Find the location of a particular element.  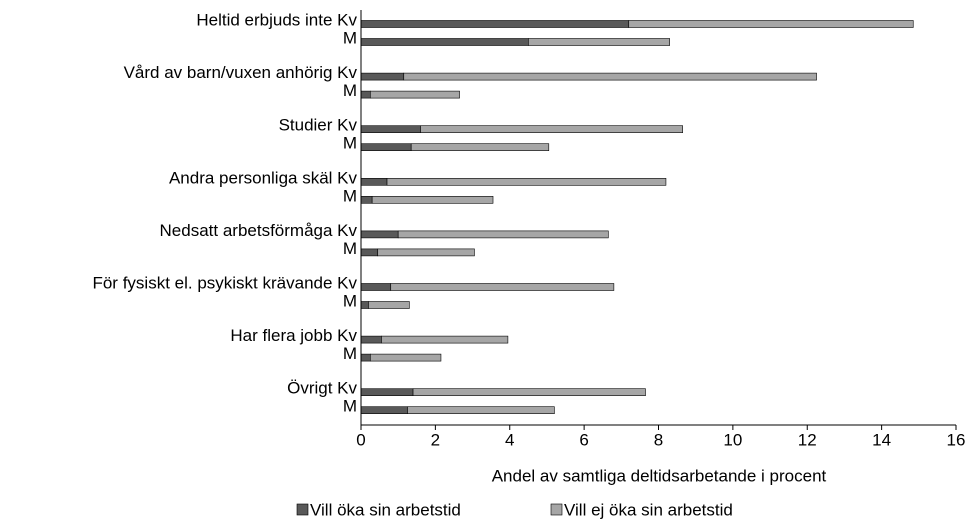

y-tick-label: För fysiskt el. psykiskt krävande Kv is located at coordinates (224, 282).